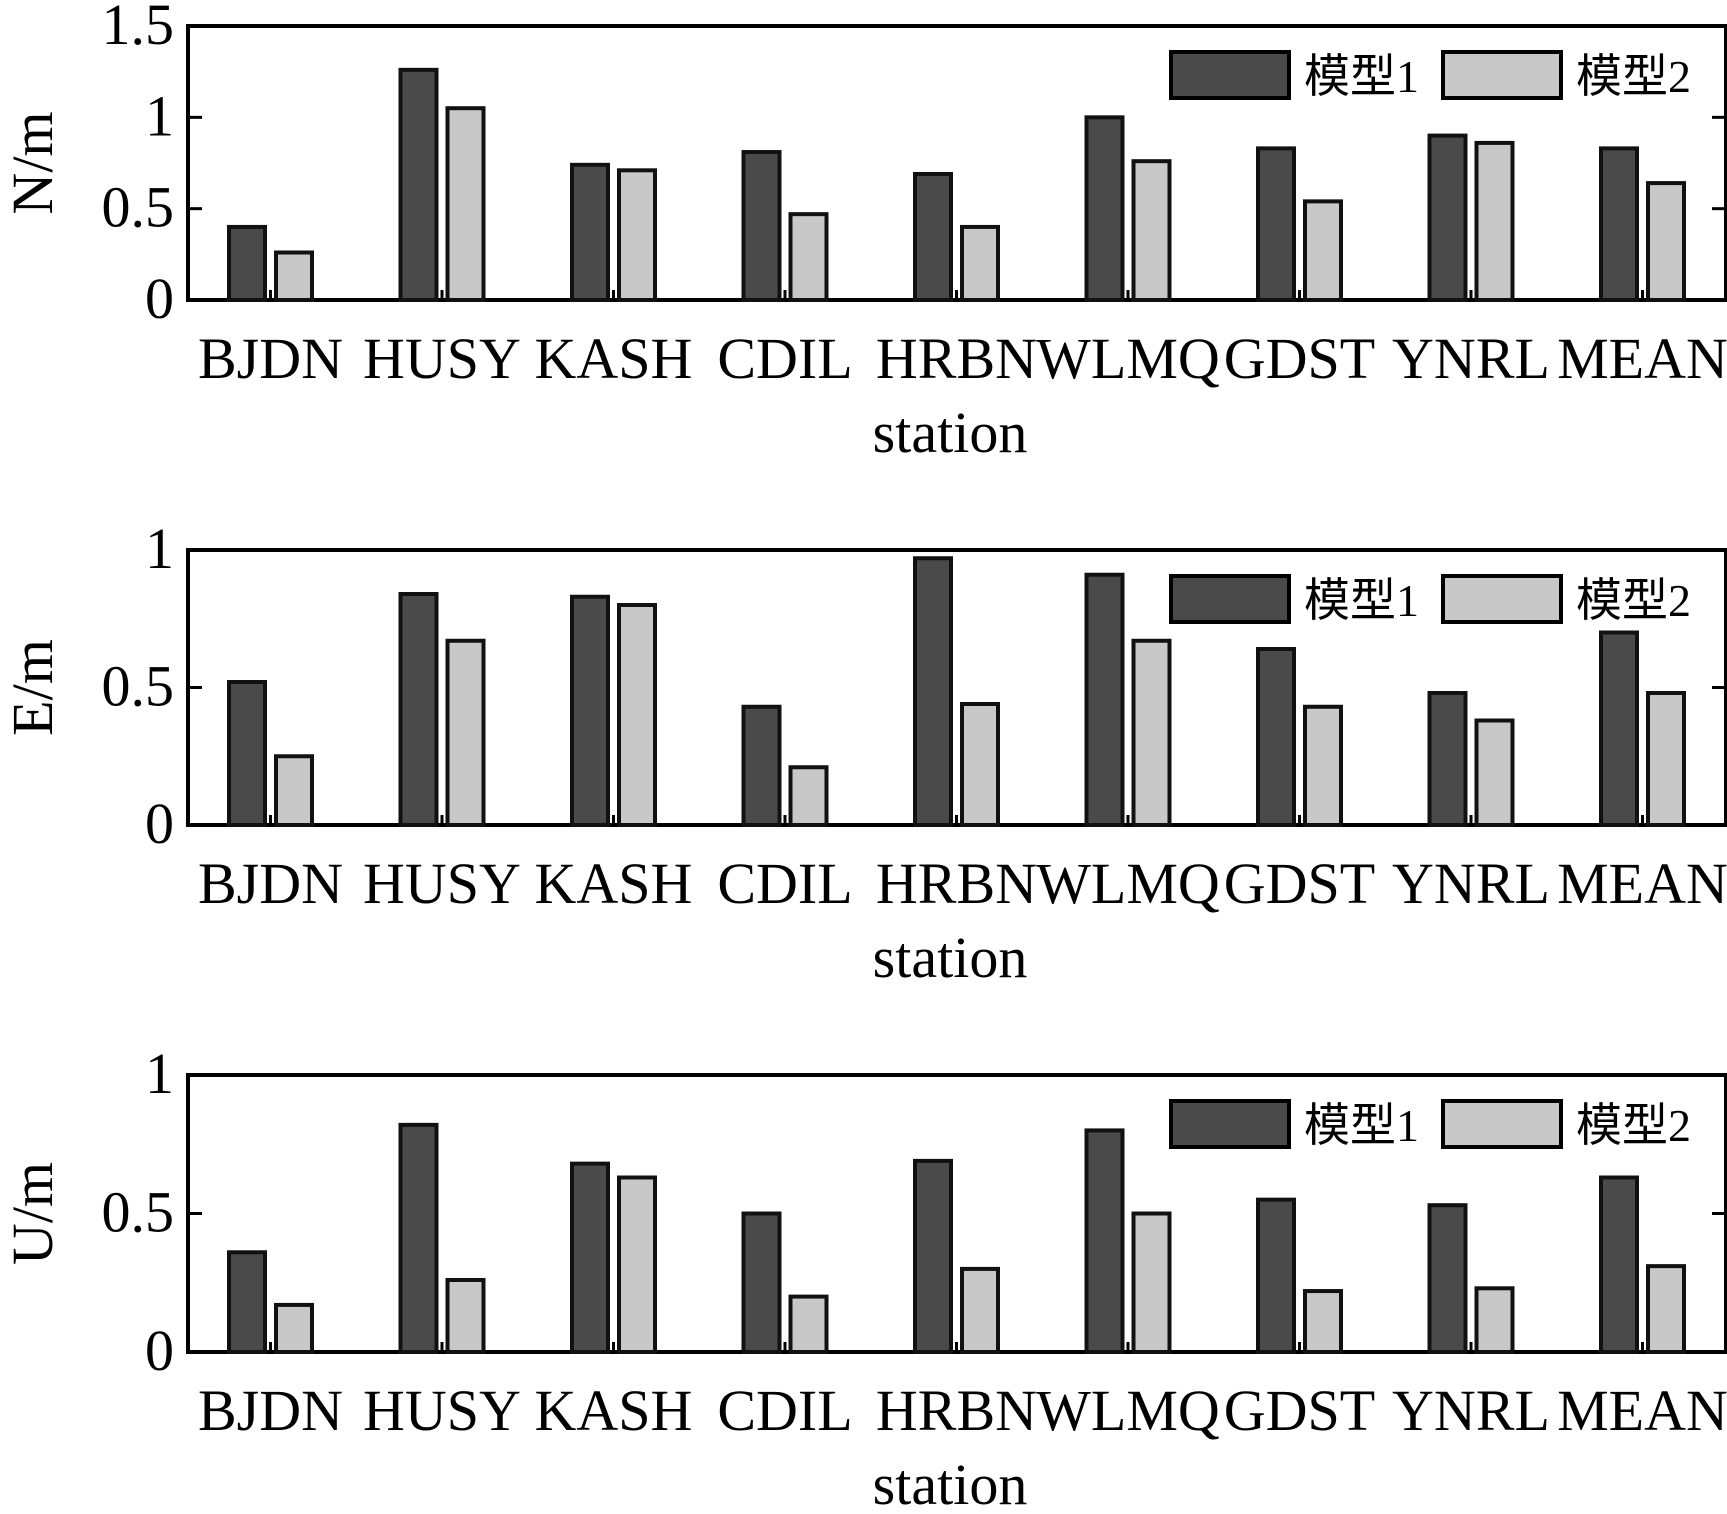 The height and width of the screenshot is (1514, 1727). What do you see at coordinates (32, 687) in the screenshot?
I see `y-axis-label: E/m` at bounding box center [32, 687].